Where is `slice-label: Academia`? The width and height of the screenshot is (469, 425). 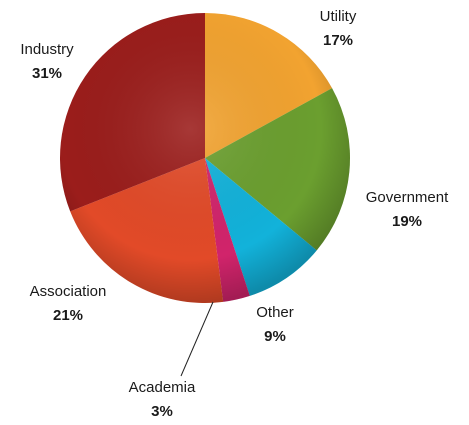 slice-label: Academia is located at coordinates (162, 387).